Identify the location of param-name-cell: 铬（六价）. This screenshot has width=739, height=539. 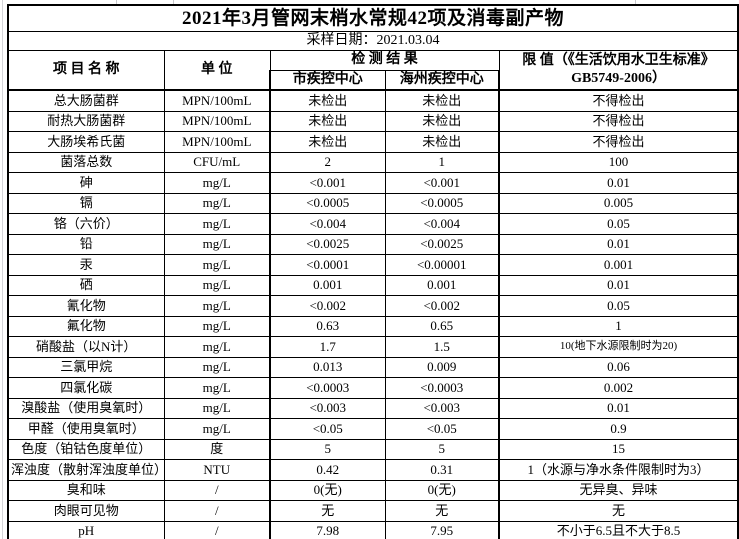
(86, 224).